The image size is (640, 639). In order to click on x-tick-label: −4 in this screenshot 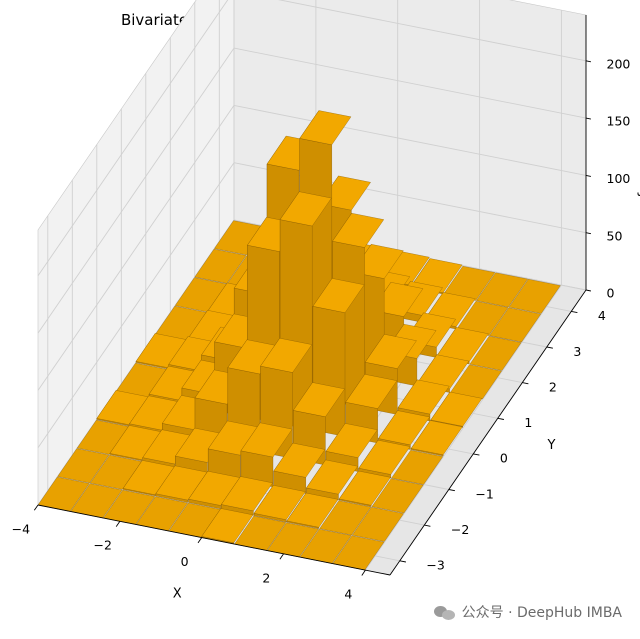, I will do `click(21, 528)`.